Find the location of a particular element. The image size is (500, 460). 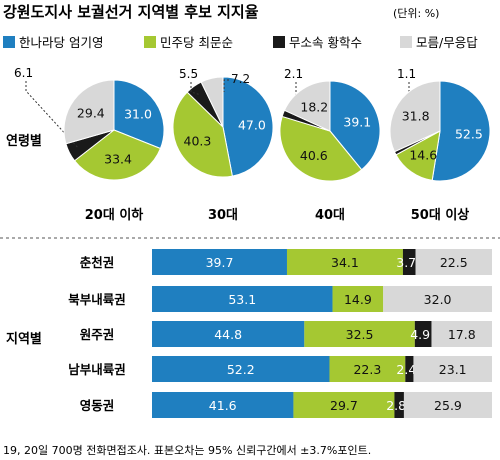

bar-row: 영동권 41.6 29.7 2.8 25.9 is located at coordinates (286, 405).